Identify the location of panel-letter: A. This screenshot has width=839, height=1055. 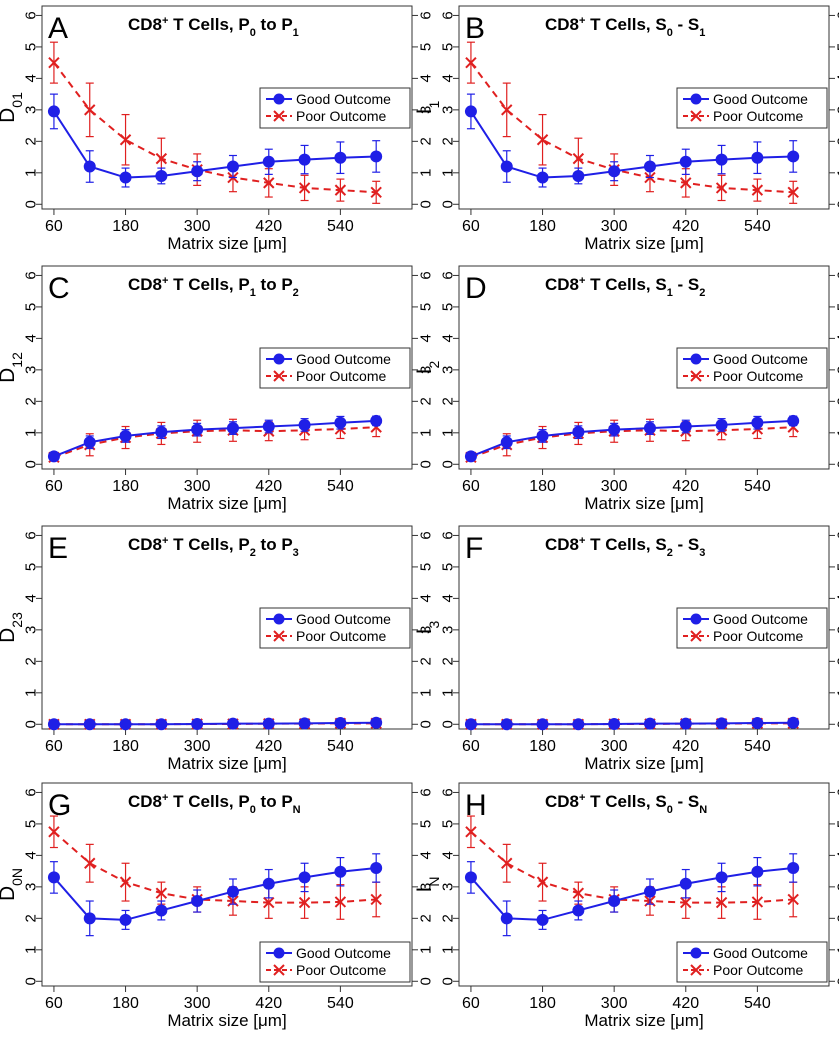
(58, 28).